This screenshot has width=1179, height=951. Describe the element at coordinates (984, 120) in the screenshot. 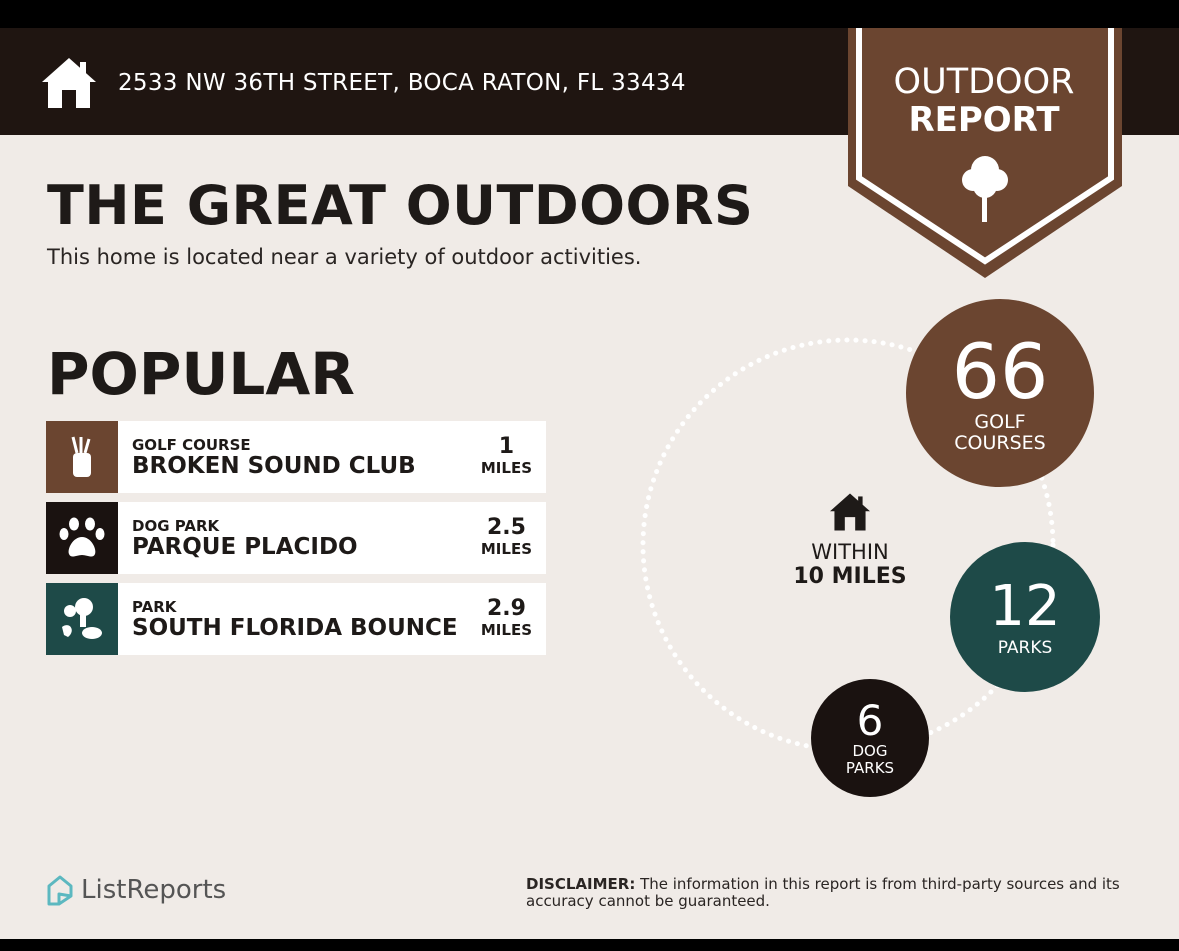

I see `badge-line2: REPORT` at that location.